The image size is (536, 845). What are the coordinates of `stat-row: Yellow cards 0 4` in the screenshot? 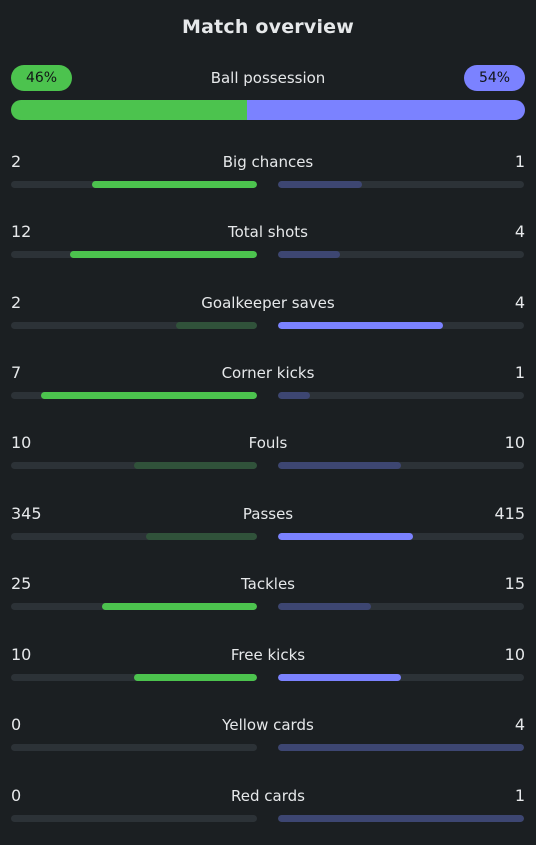 It's located at (268, 735).